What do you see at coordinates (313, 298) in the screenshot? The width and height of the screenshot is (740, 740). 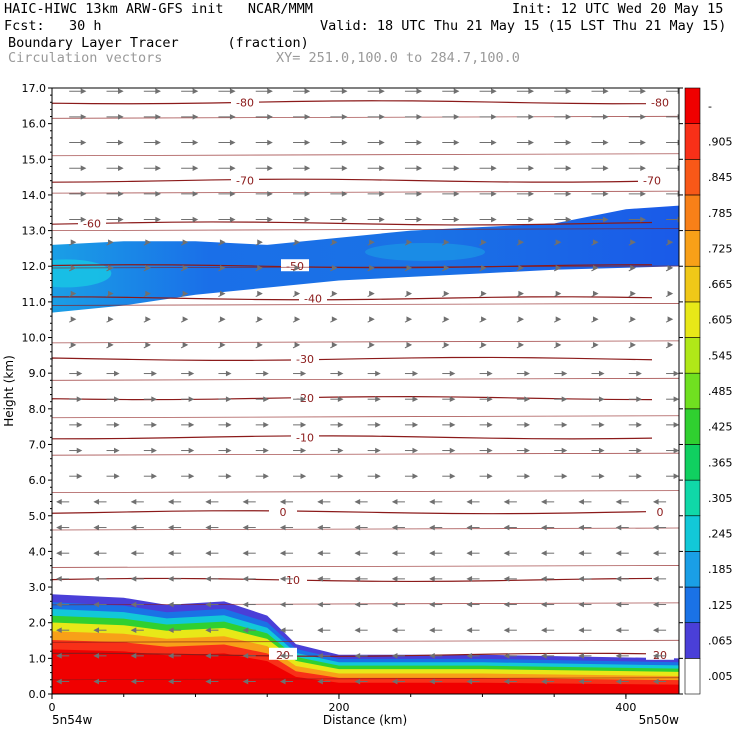 I see `isotherm-label: -40` at bounding box center [313, 298].